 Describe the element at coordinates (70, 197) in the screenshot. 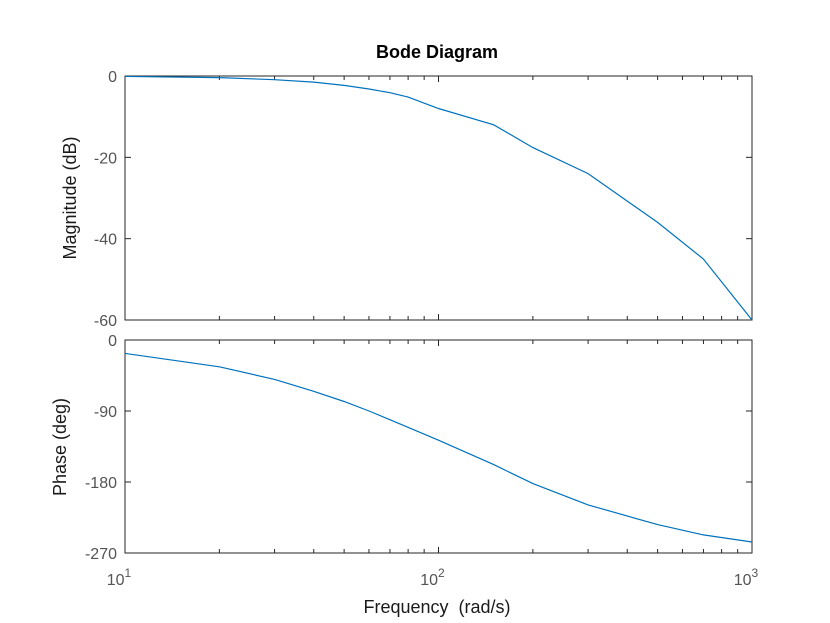

I see `magnitude-y-axis-label: Magnitude (dB)` at that location.